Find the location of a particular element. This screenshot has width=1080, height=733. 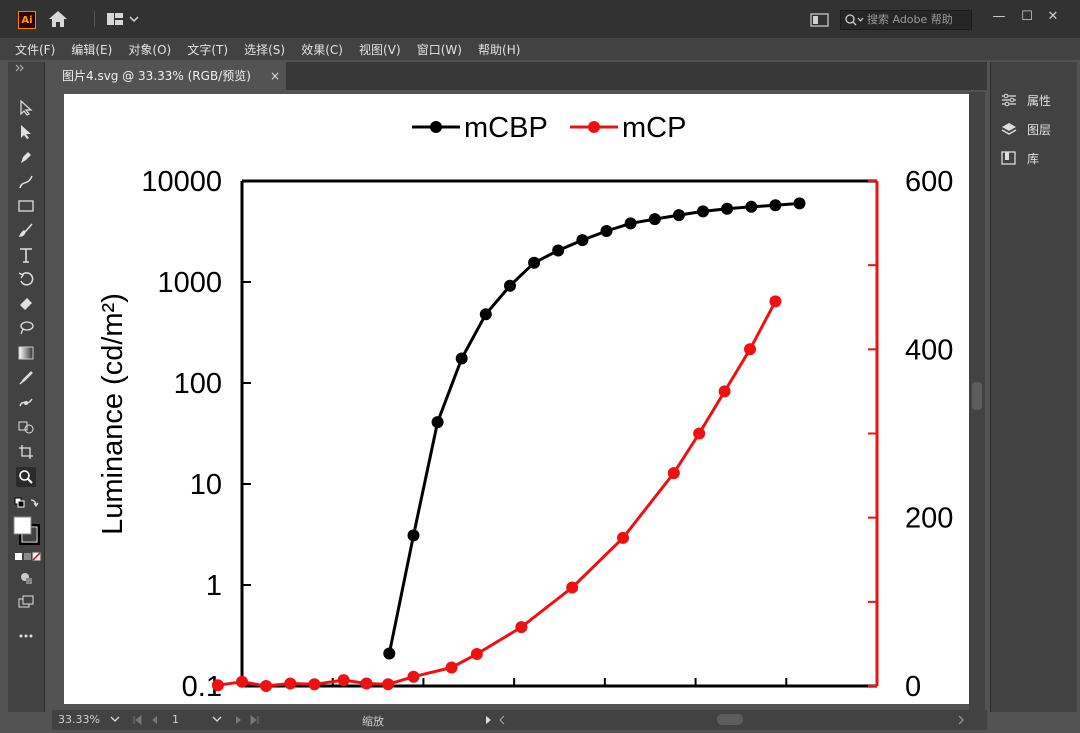

vertical-scrollbar is located at coordinates (977, 401).